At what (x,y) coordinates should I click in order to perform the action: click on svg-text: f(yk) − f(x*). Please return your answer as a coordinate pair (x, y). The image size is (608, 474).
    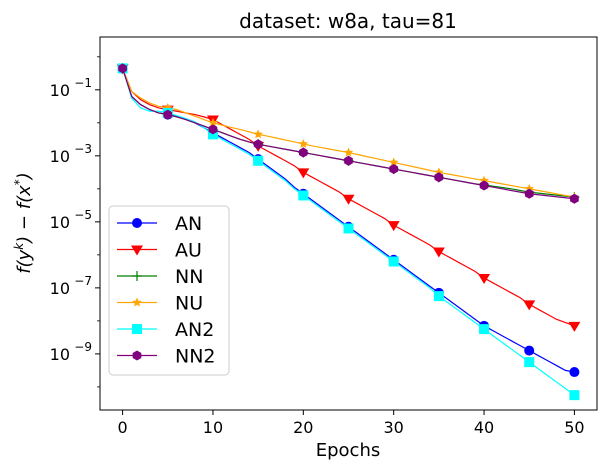
    Looking at the image, I should click on (23, 223).